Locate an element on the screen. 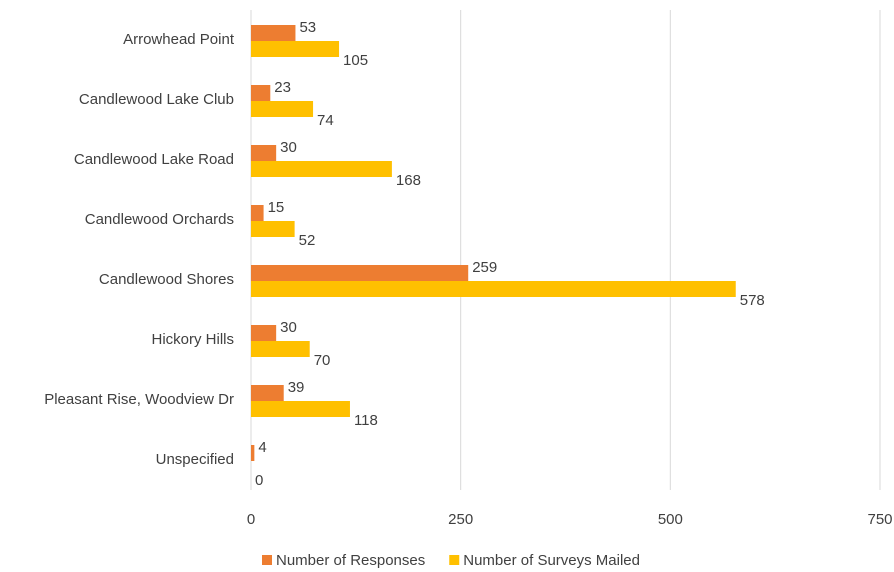 This screenshot has height=572, width=894. y-tick-label: Candlewood Lake Club is located at coordinates (156, 99).